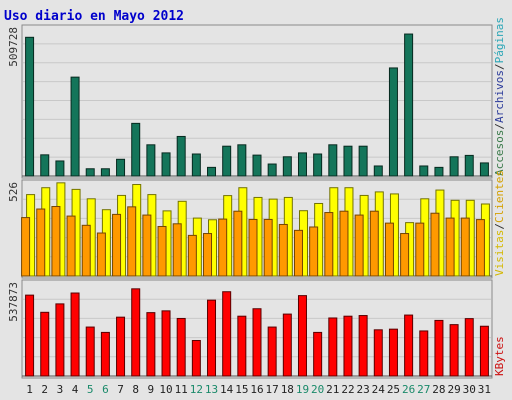  What do you see at coordinates (332, 389) in the screenshot?
I see `x-tick-label: 21` at bounding box center [332, 389].